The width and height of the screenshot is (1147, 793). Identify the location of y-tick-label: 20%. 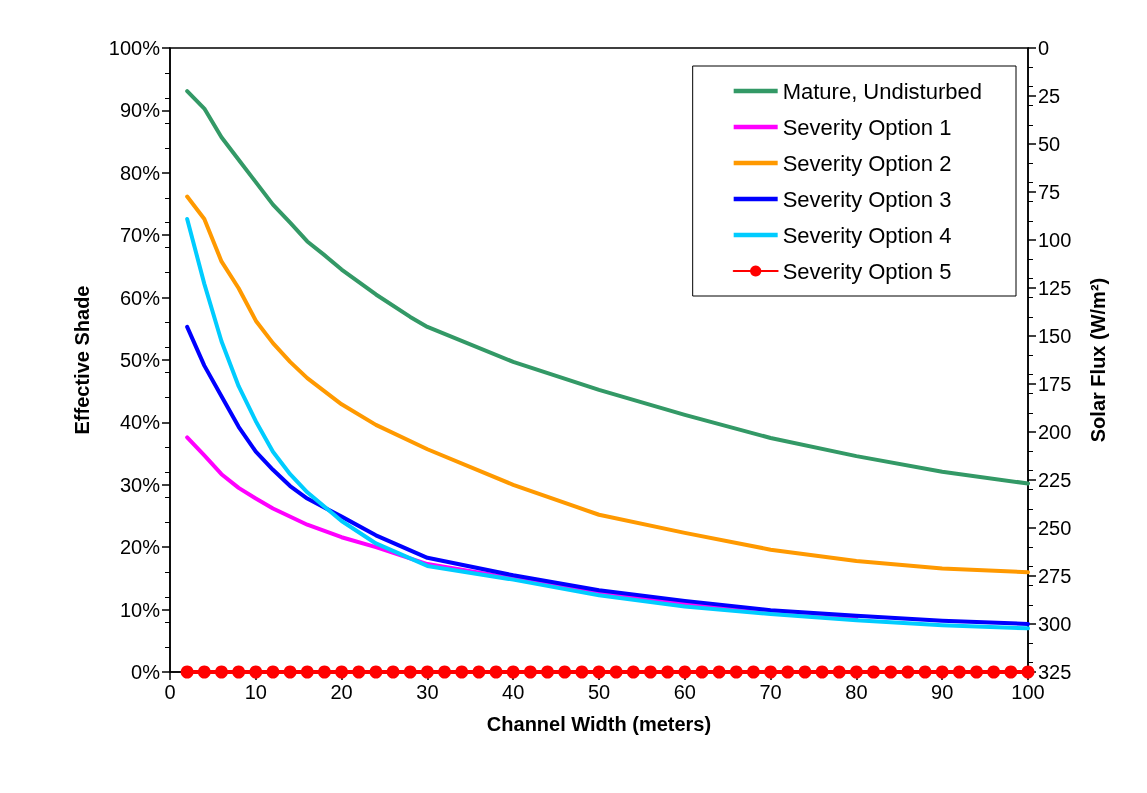
(140, 547).